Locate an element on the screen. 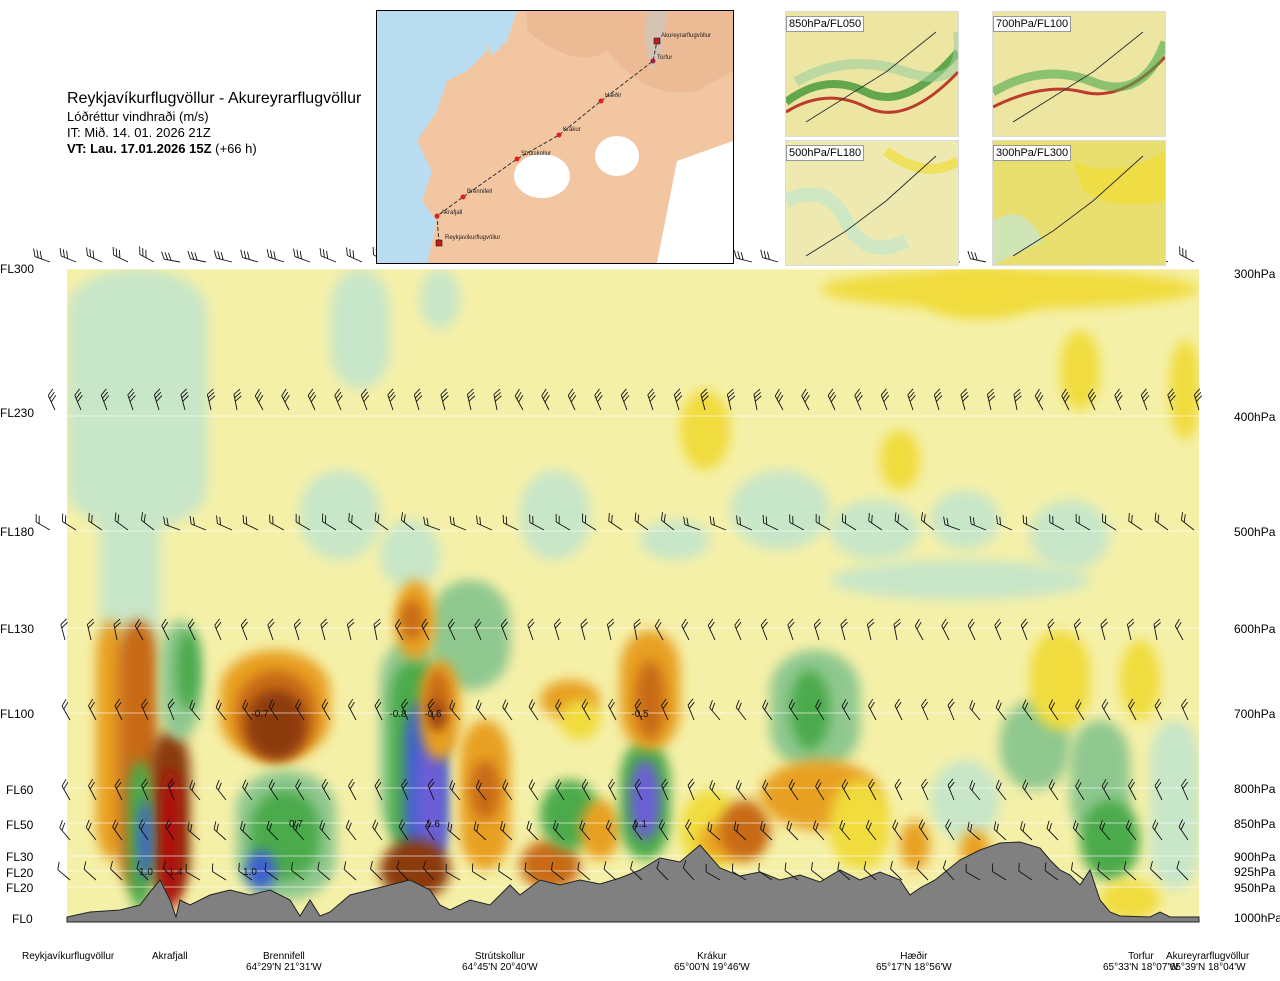 This screenshot has width=1280, height=981. hpa-label: 300hPa is located at coordinates (1255, 274).